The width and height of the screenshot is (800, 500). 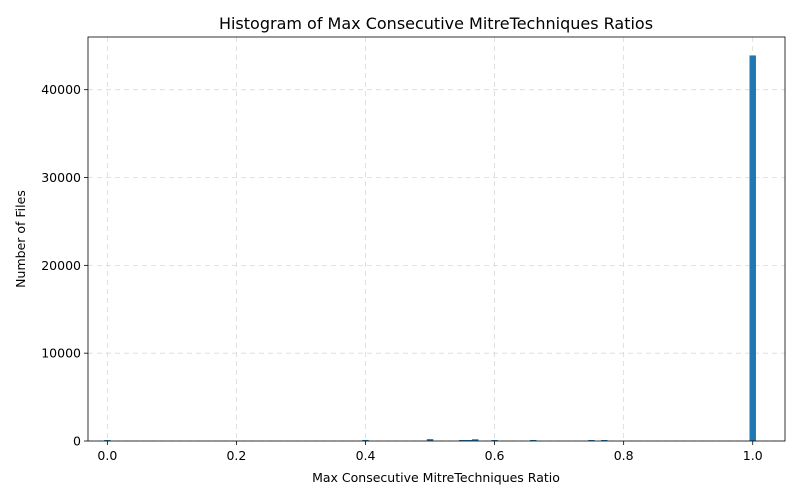 What do you see at coordinates (236, 455) in the screenshot?
I see `x-tick-label: 0.2` at bounding box center [236, 455].